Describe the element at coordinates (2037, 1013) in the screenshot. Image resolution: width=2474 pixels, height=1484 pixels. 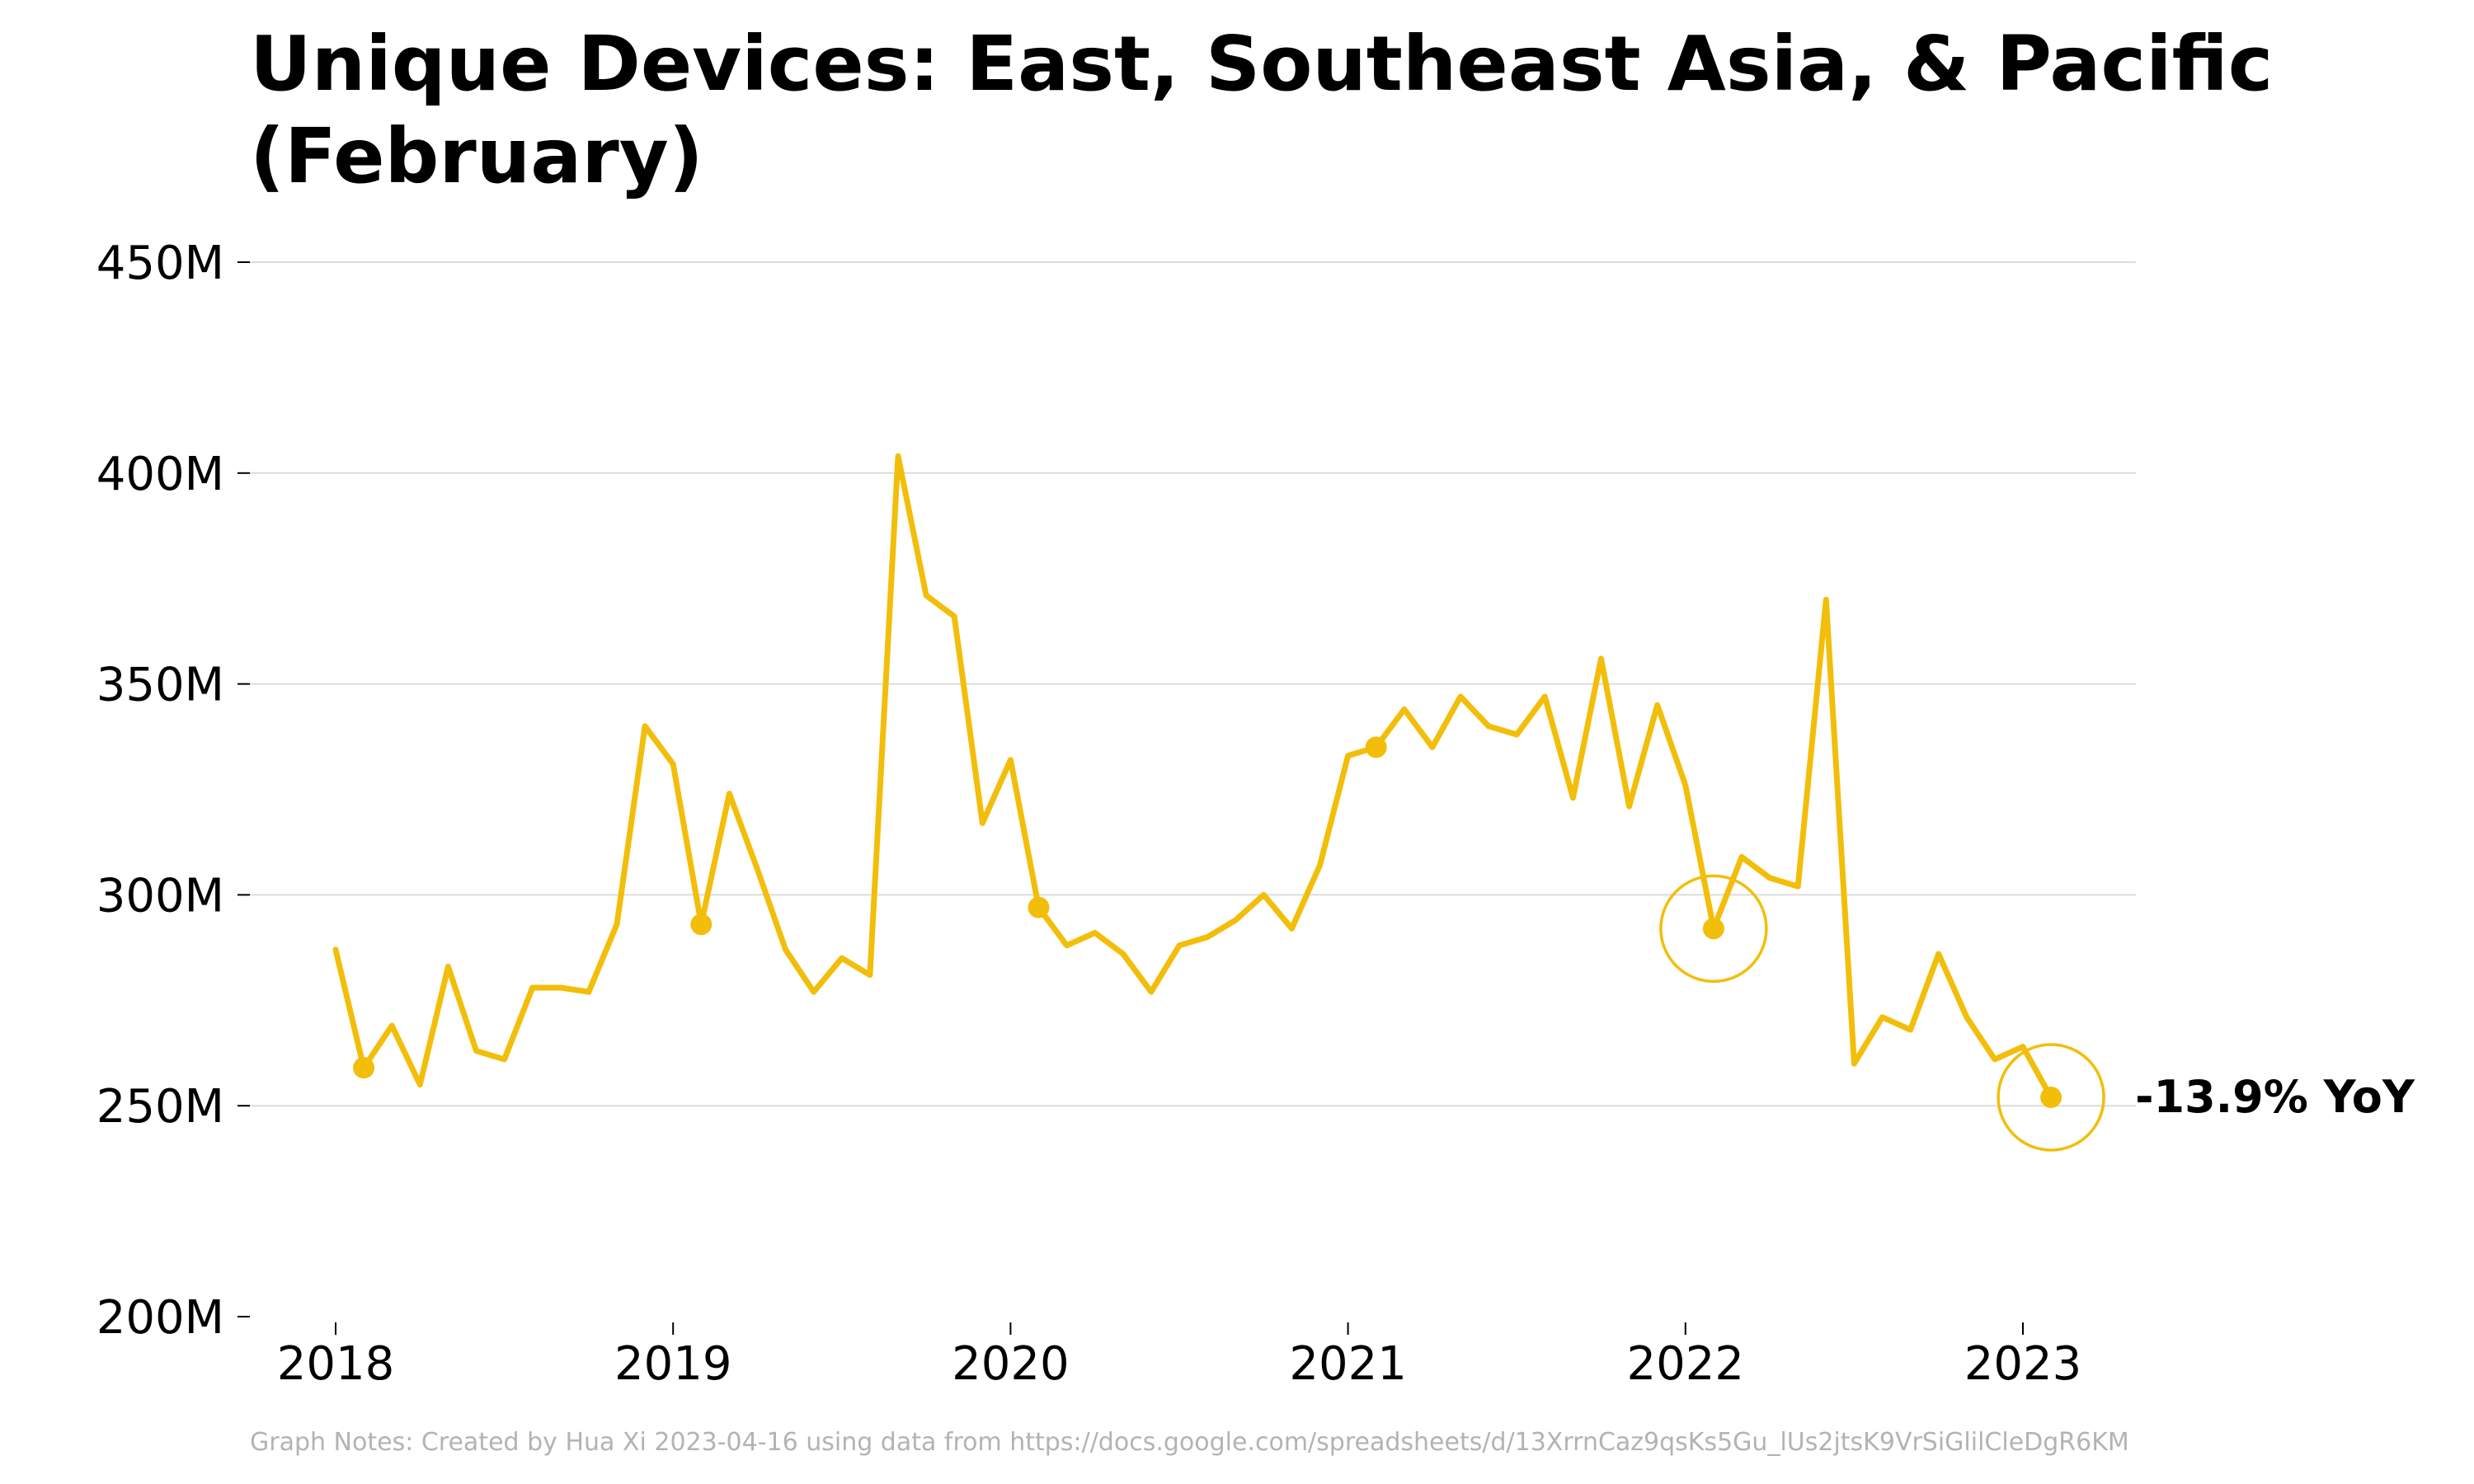
I see `annotations-group: -13.9% YoY` at that location.